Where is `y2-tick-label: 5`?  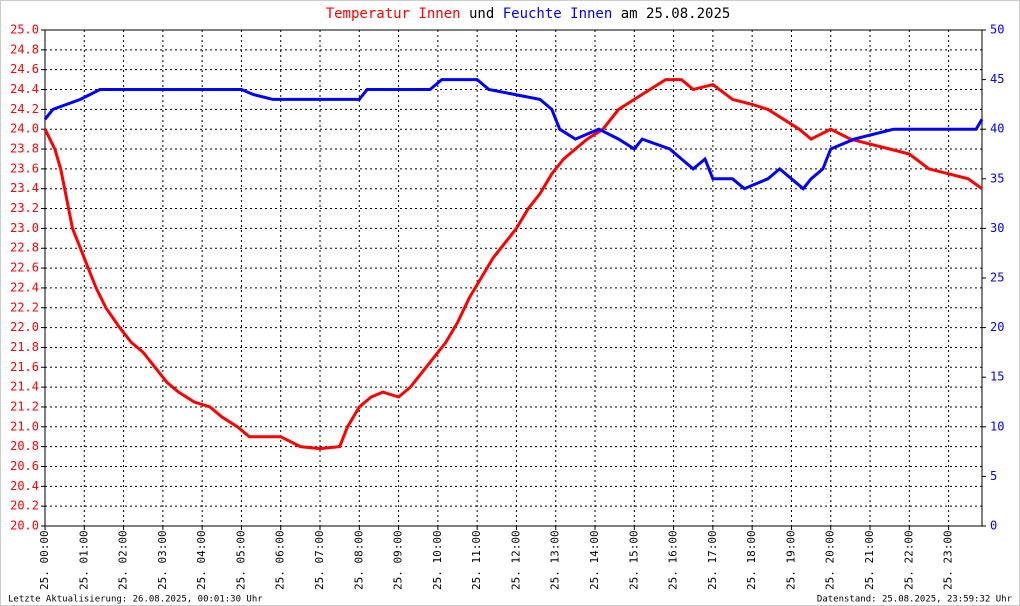 y2-tick-label: 5 is located at coordinates (993, 476).